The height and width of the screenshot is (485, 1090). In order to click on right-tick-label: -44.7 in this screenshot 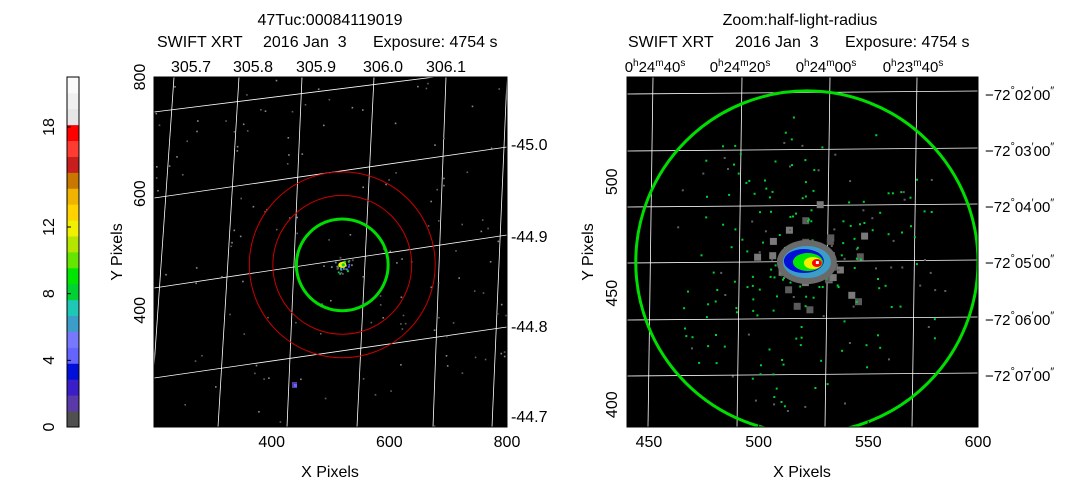, I will do `click(529, 417)`.